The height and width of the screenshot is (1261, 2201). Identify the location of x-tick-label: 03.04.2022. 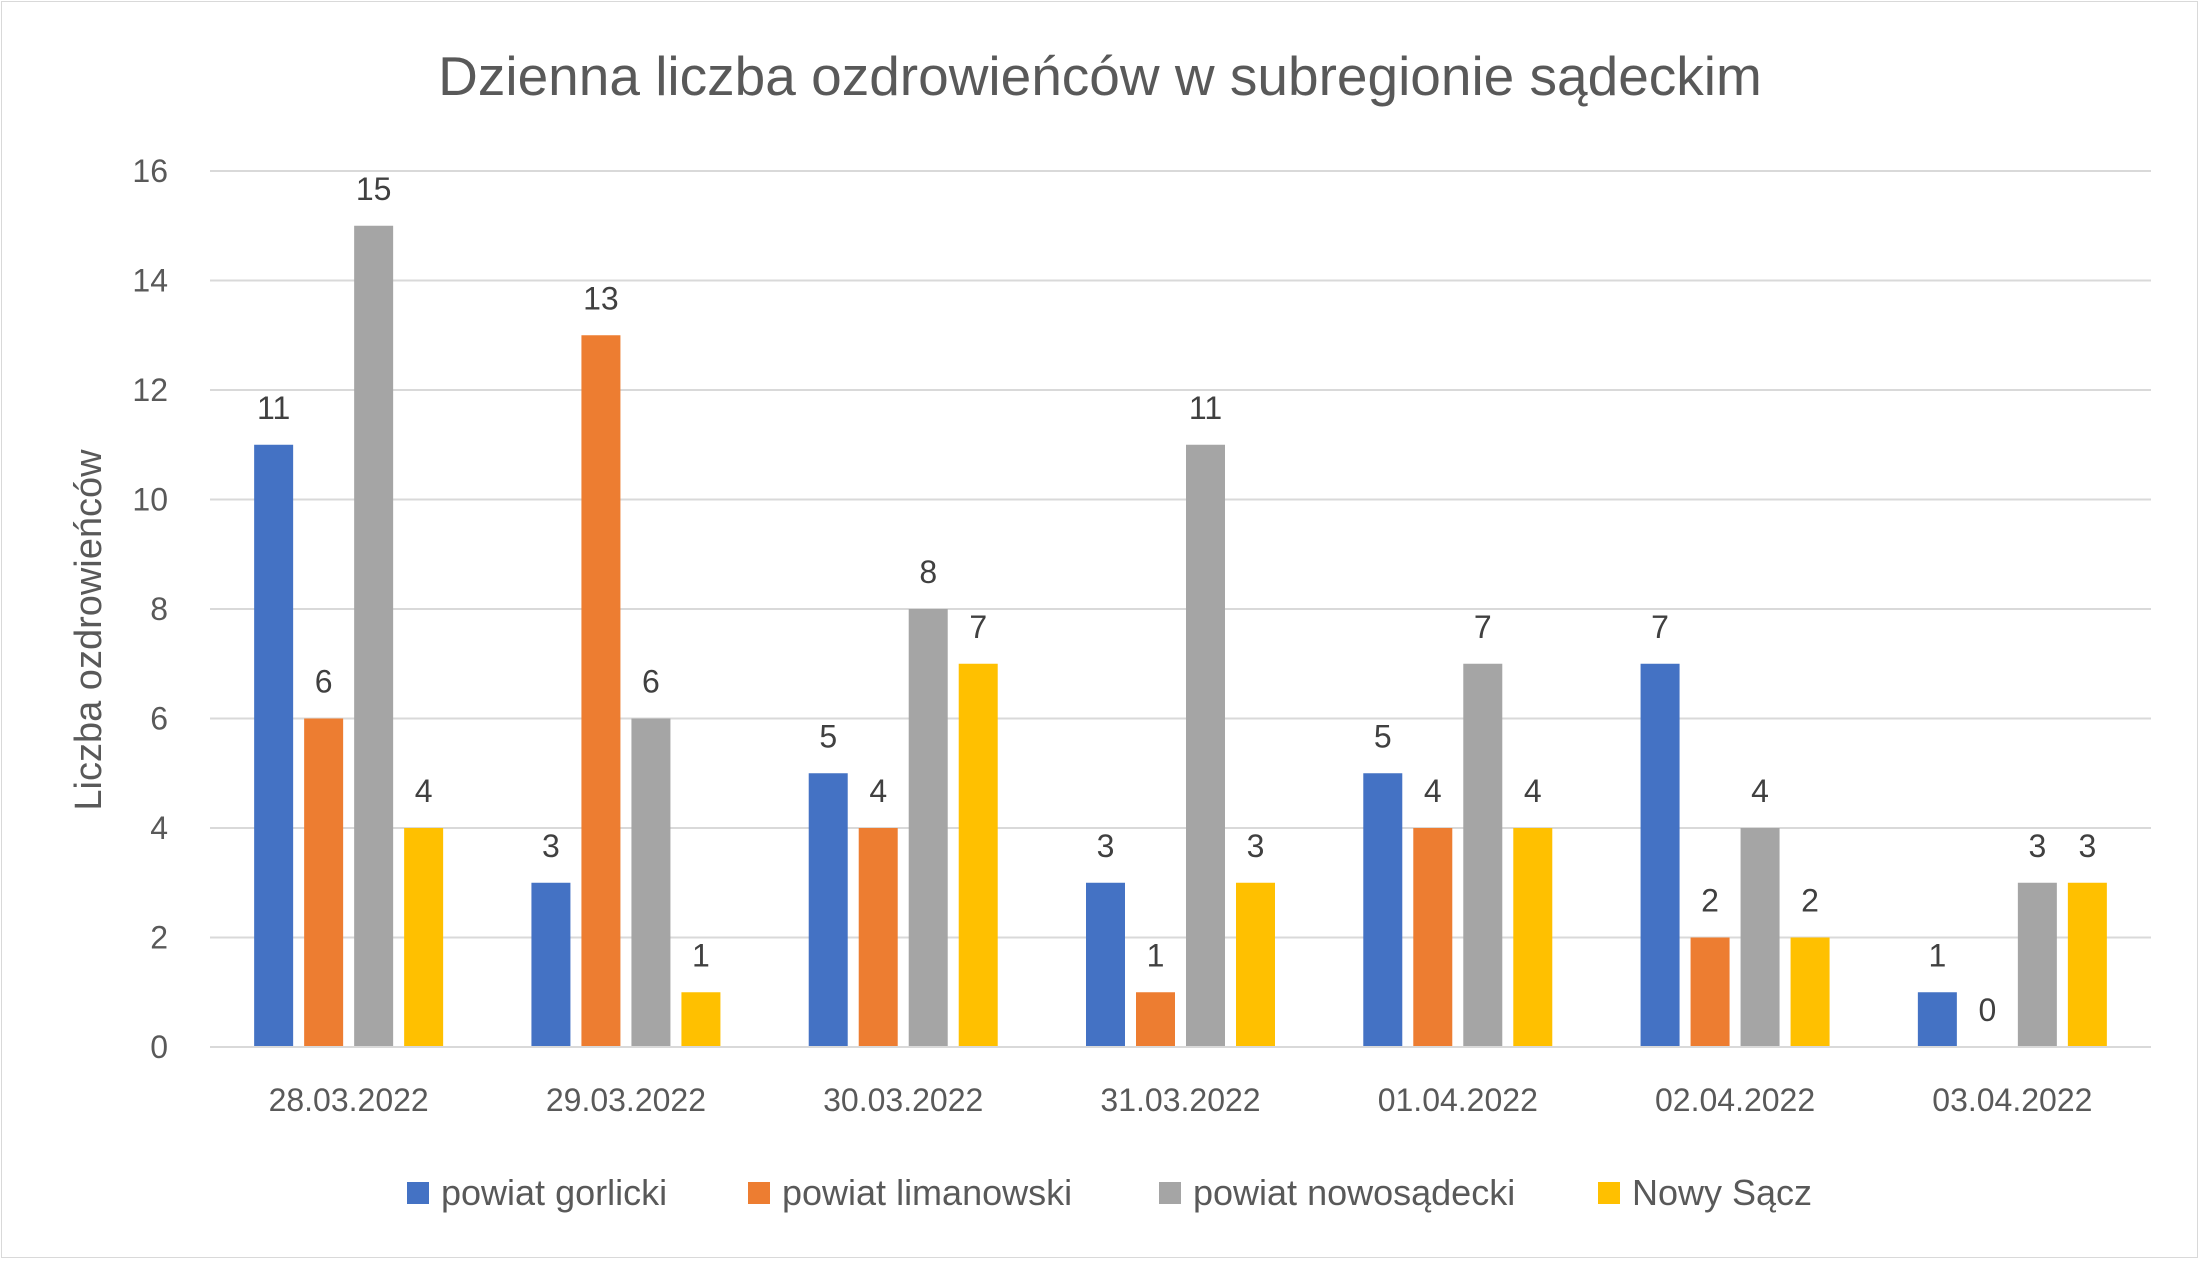
(2012, 1100).